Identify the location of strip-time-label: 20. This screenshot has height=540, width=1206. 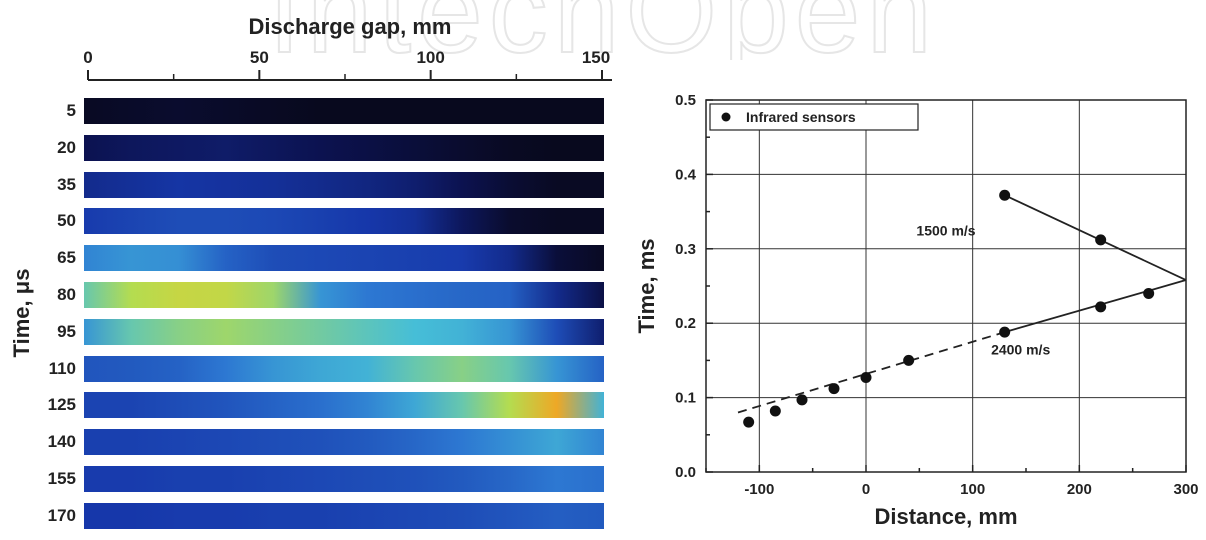
(66, 147).